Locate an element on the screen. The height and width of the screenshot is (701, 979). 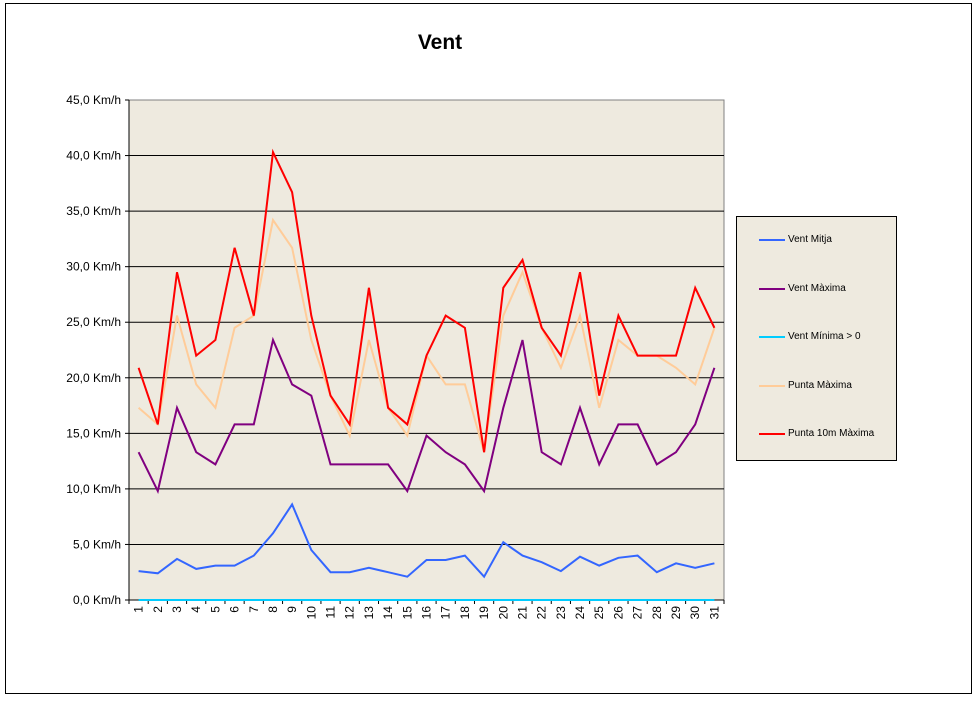
legend-label: Punta Màxima is located at coordinates (820, 385).